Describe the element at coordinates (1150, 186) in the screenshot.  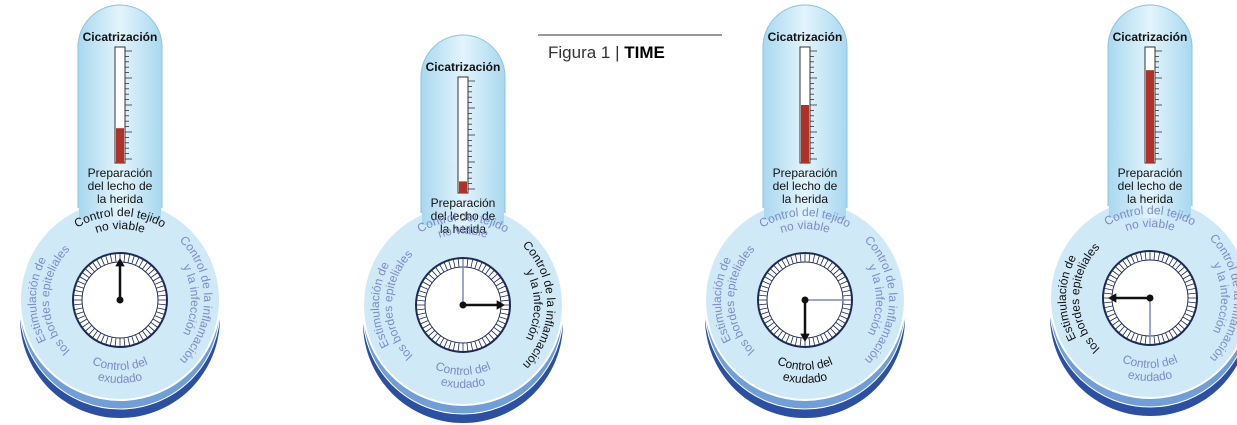
I see `bottom-label: del lecho de` at that location.